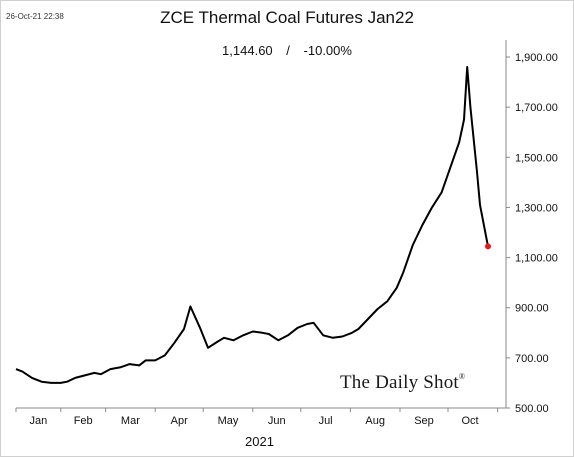  I want to click on price-change-summary: 1,144.60 / -10.00%, so click(287, 50).